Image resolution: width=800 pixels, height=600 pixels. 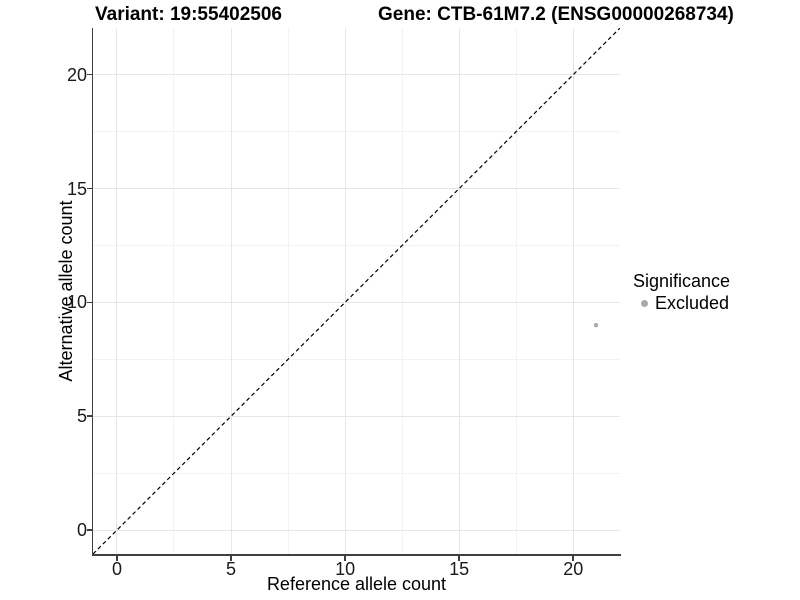 I want to click on x-tick-label: 0, so click(x=116, y=569).